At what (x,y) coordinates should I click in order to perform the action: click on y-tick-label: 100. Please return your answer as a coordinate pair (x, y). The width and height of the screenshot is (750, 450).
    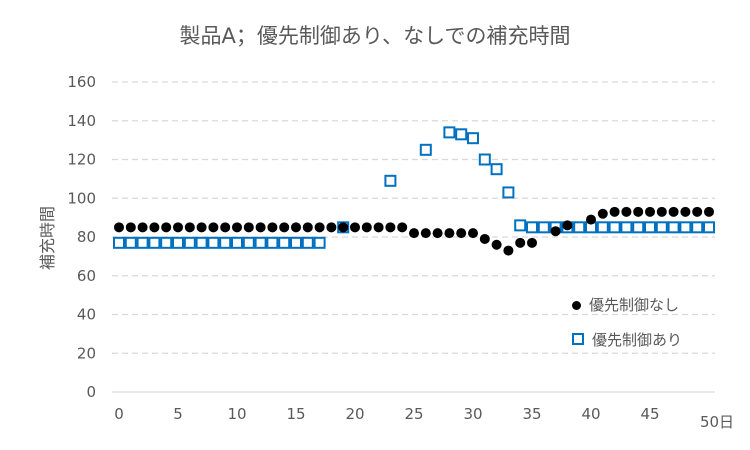
    Looking at the image, I should click on (81, 198).